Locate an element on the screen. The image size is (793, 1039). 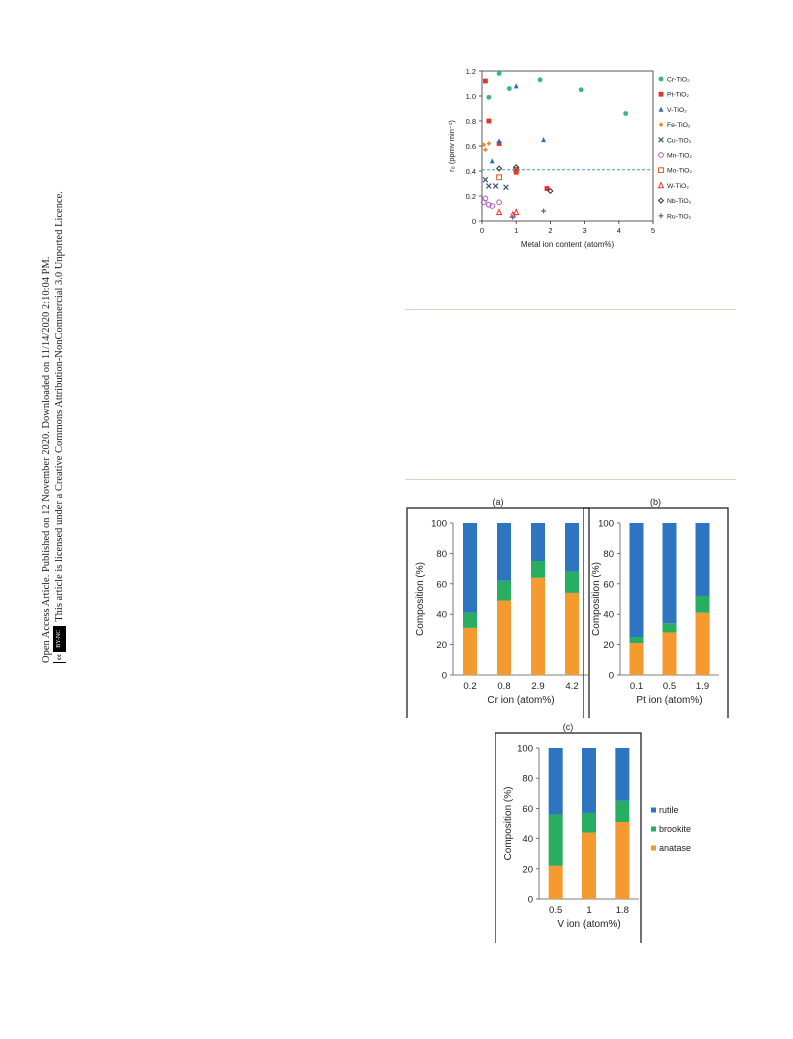
legend-label: brookite is located at coordinates (675, 829).